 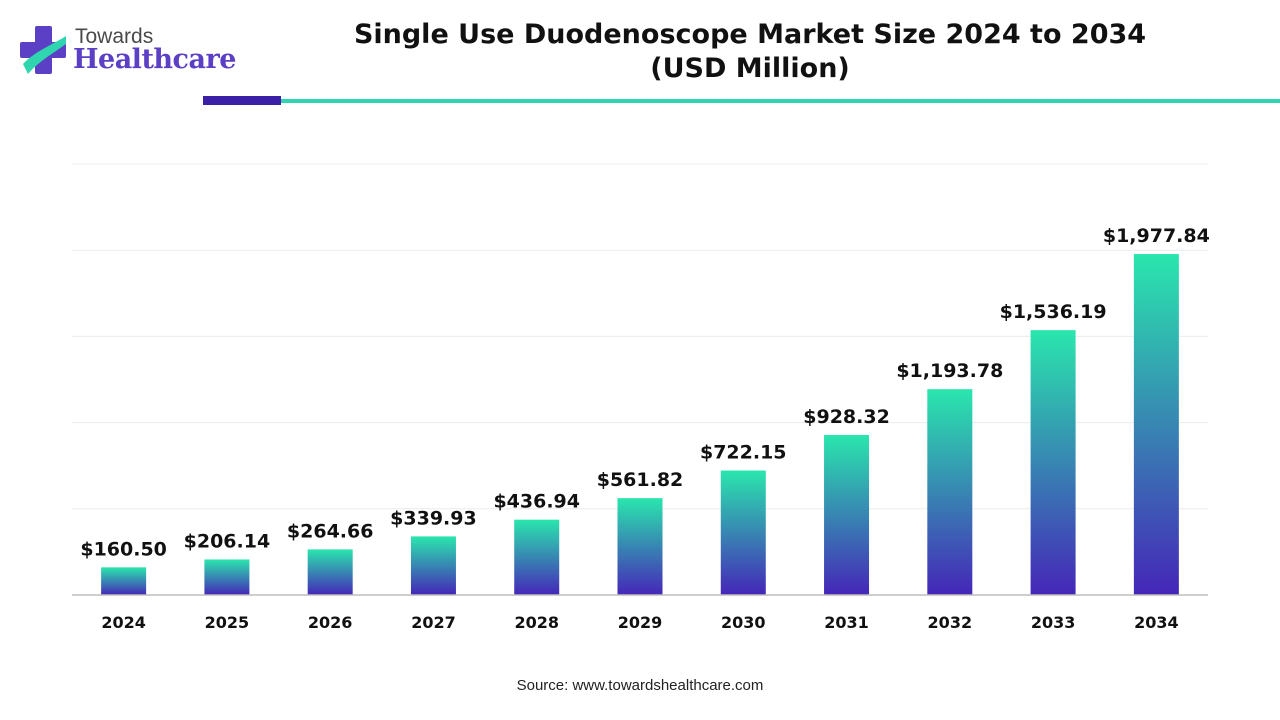 What do you see at coordinates (640, 685) in the screenshot?
I see `source-note: Source: www.towardshealthcare.com` at bounding box center [640, 685].